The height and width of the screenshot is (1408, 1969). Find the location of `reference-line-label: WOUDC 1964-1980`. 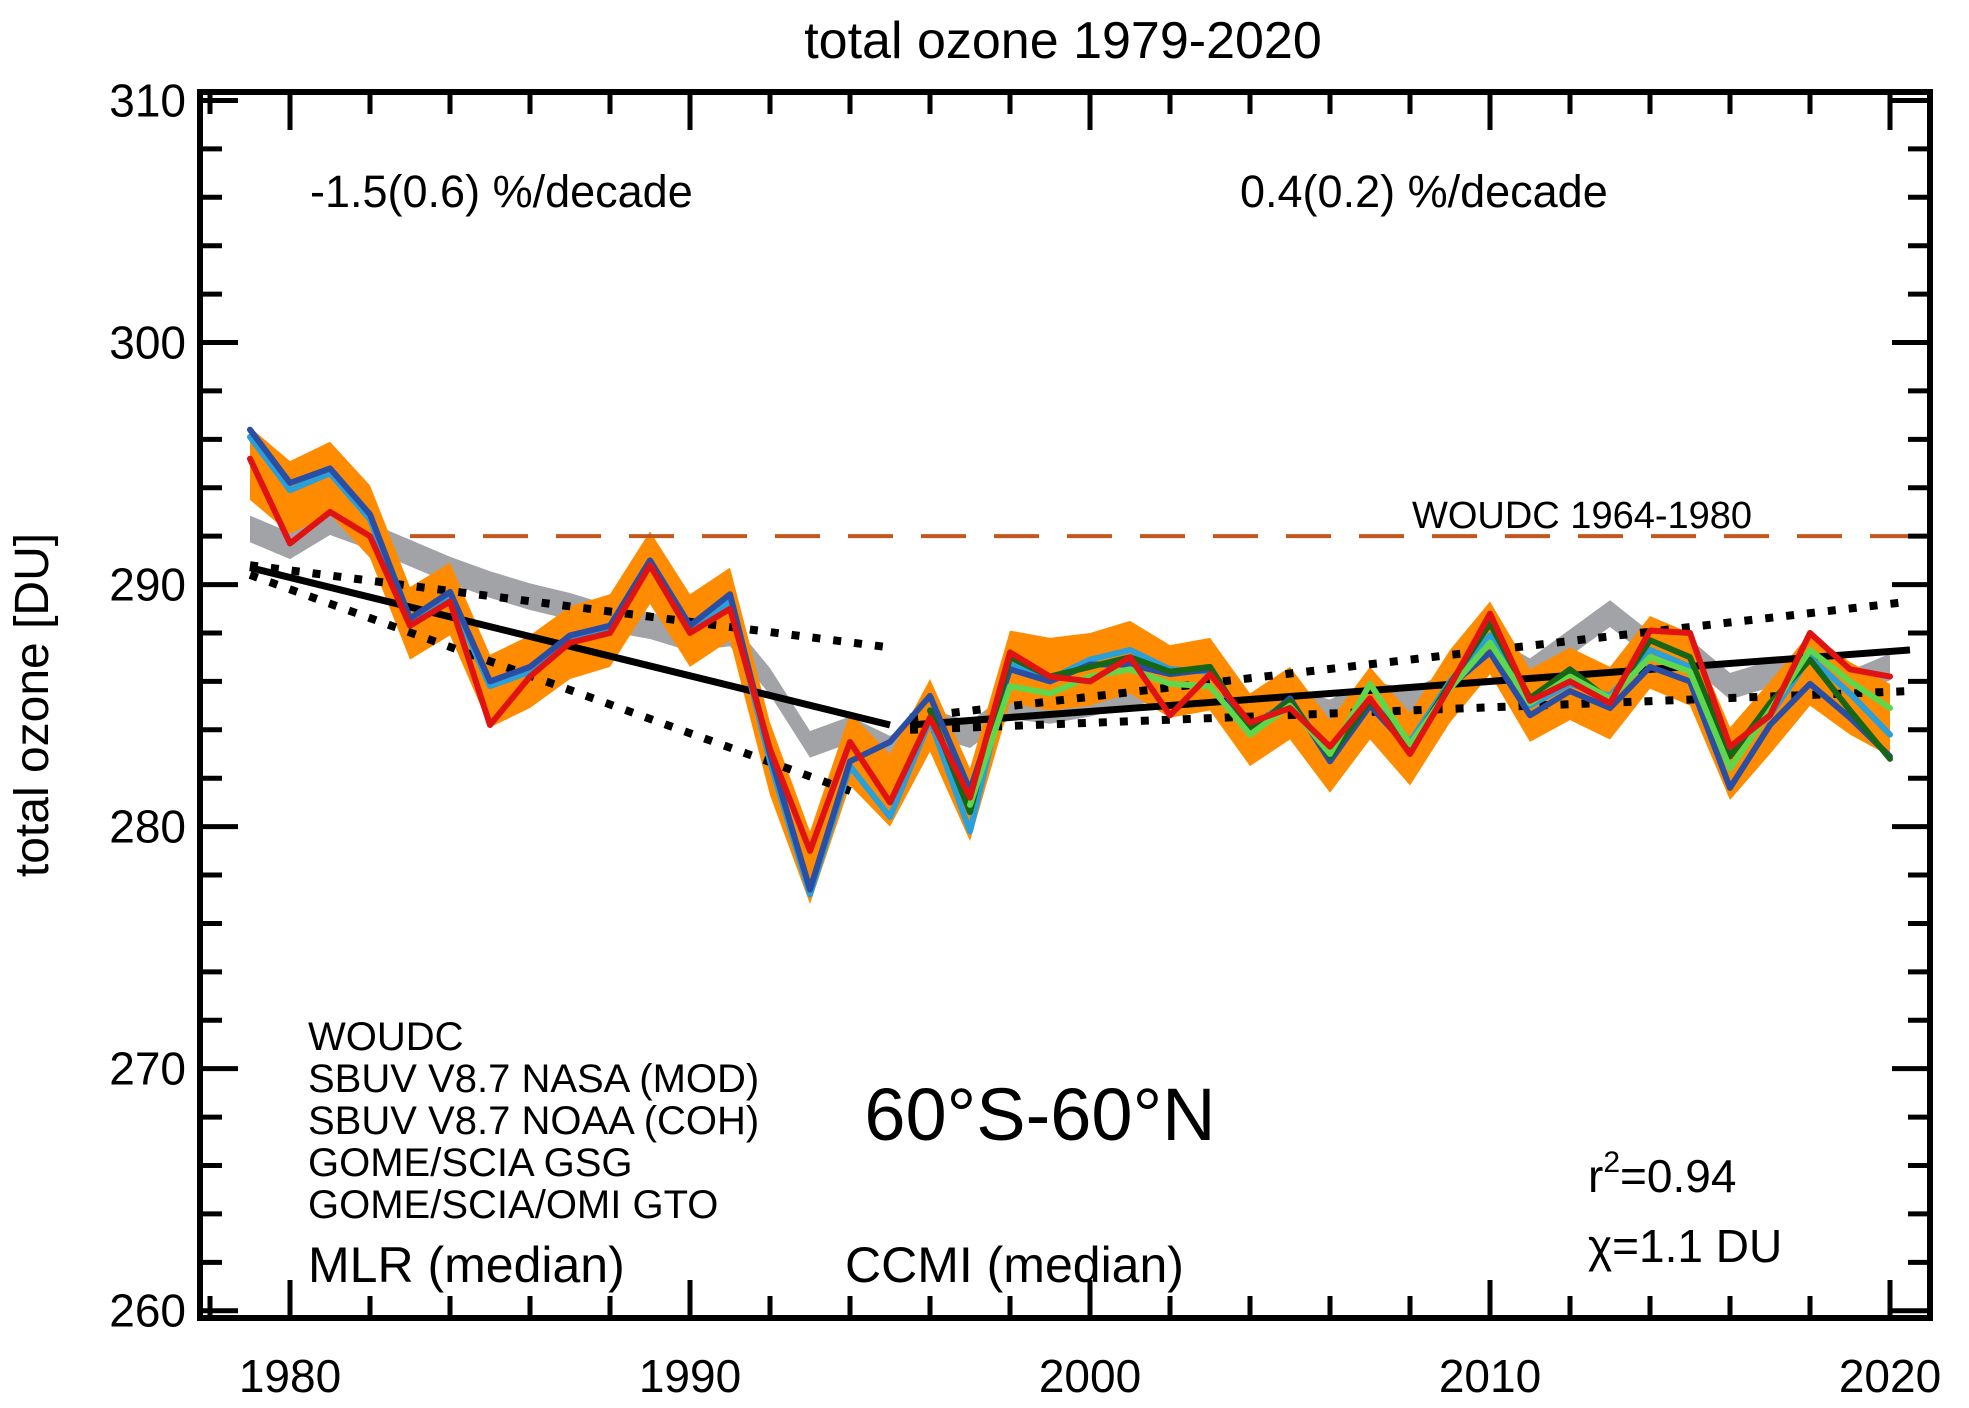

reference-line-label: WOUDC 1964-1980 is located at coordinates (1582, 516).